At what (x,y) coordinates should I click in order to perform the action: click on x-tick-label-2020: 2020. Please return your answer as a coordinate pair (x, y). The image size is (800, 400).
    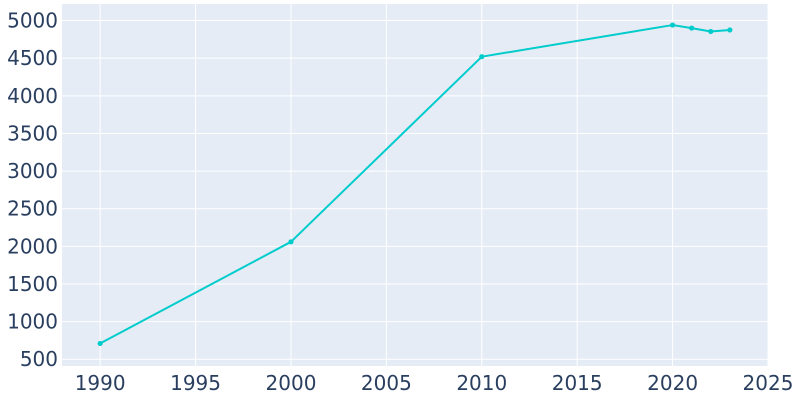
    Looking at the image, I should click on (672, 383).